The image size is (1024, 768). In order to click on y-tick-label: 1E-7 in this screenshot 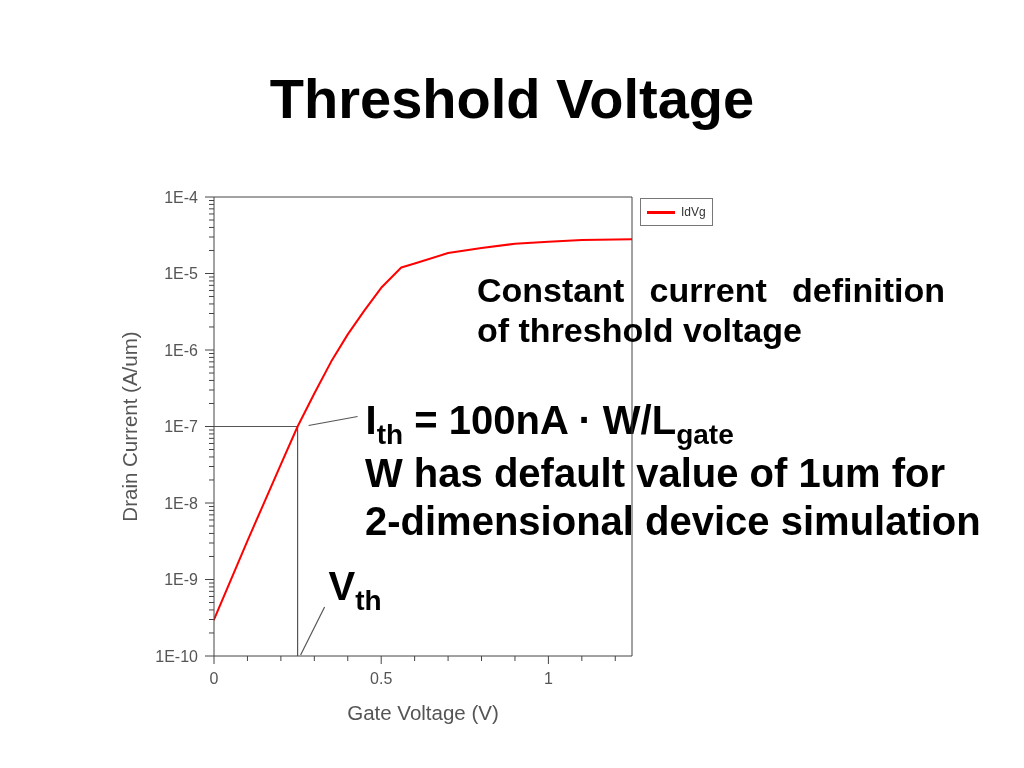, I will do `click(181, 427)`.